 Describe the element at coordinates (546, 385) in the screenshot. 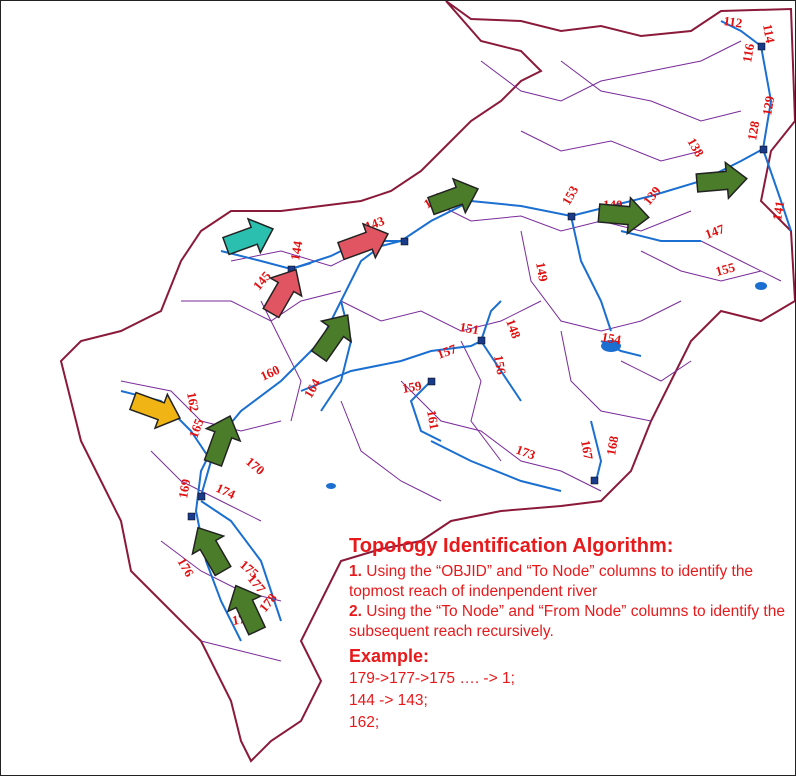

I see `water-bodies` at that location.